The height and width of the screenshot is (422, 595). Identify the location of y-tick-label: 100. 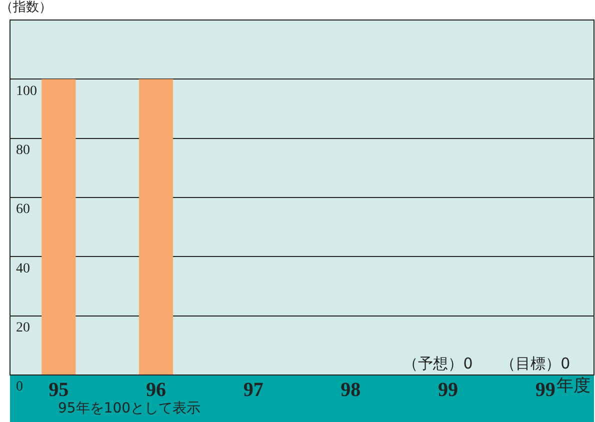
(26, 91).